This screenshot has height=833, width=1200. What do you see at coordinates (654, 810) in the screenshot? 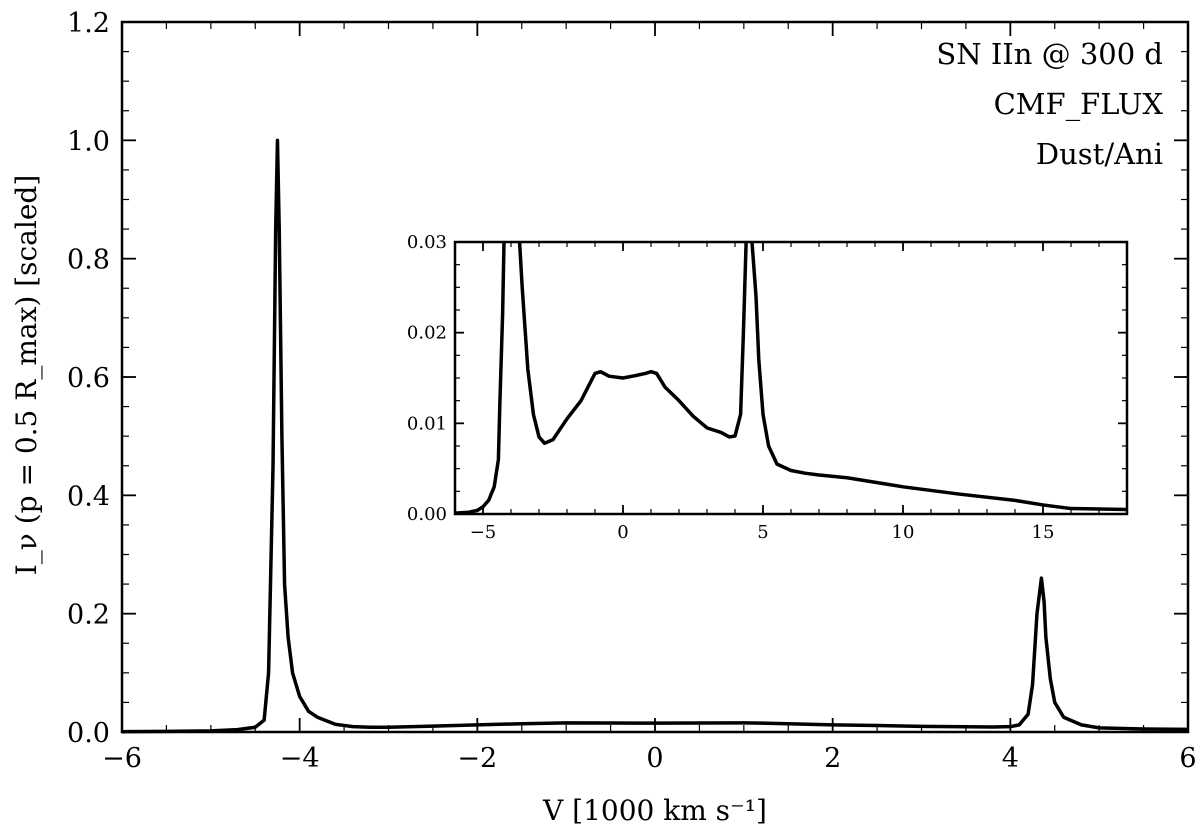
I see `x-axis-label: V [1000 km s⁻¹]` at bounding box center [654, 810].